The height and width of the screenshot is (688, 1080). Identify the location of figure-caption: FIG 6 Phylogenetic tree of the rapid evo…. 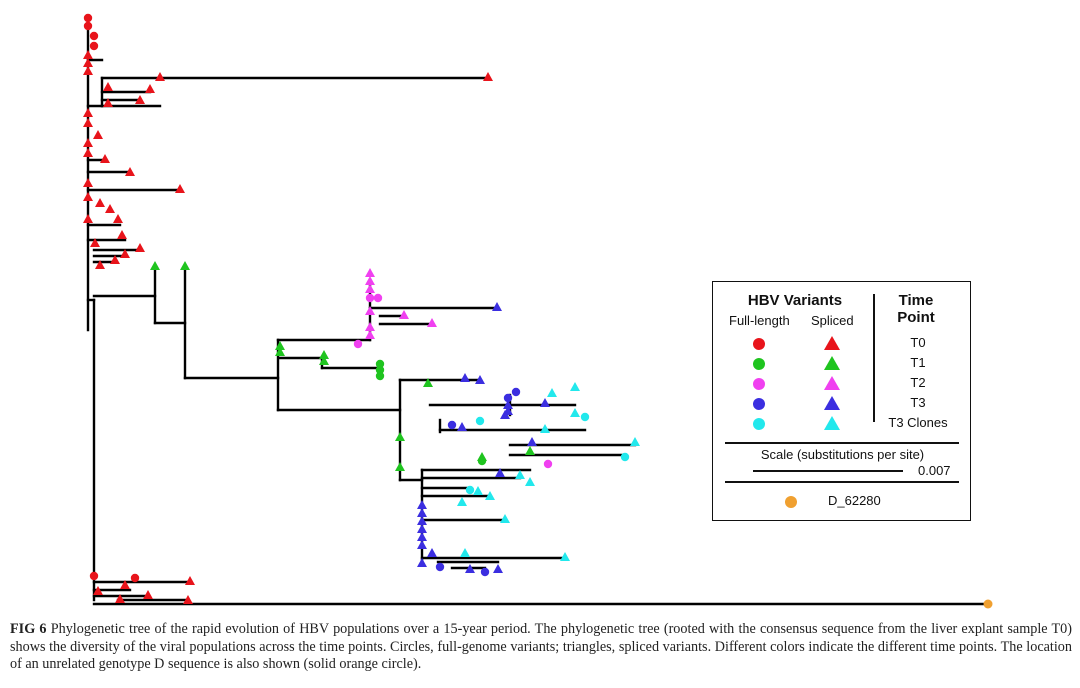
(541, 647).